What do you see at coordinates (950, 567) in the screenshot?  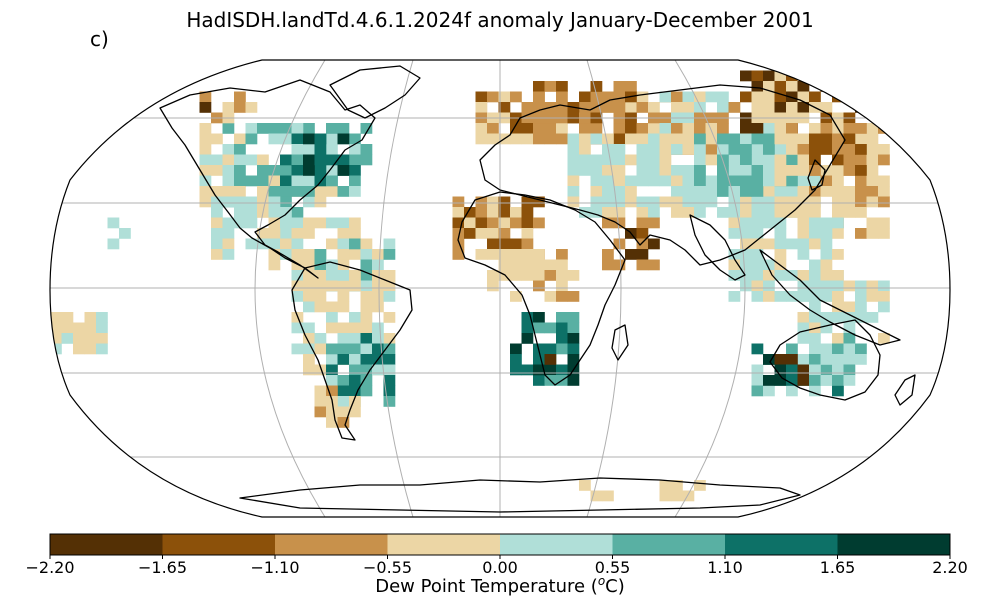 I see `colorbar-tick-label: 2.20` at bounding box center [950, 567].